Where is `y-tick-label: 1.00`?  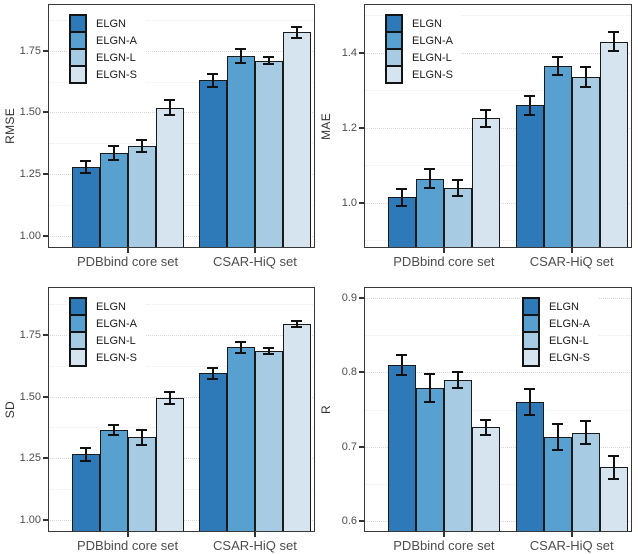 y-tick-label: 1.00 is located at coordinates (30, 519).